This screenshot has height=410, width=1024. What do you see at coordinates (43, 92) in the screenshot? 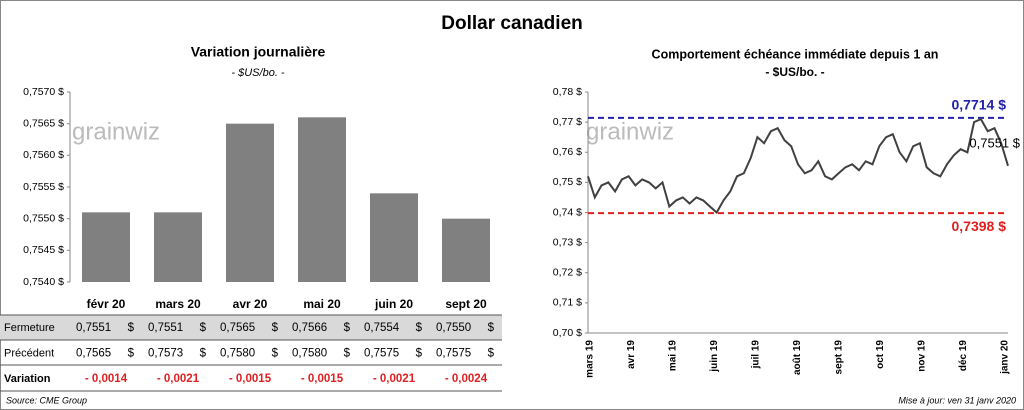
I see `y-tick-label: 0,7570 $` at bounding box center [43, 92].